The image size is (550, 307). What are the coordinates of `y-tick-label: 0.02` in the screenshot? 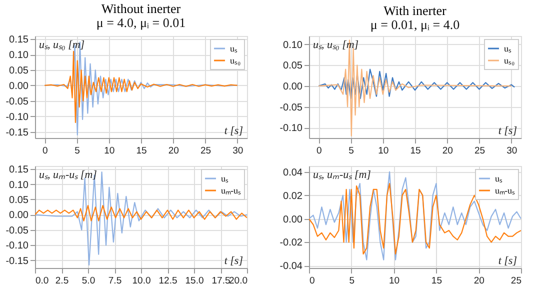 It's located at (293, 196).